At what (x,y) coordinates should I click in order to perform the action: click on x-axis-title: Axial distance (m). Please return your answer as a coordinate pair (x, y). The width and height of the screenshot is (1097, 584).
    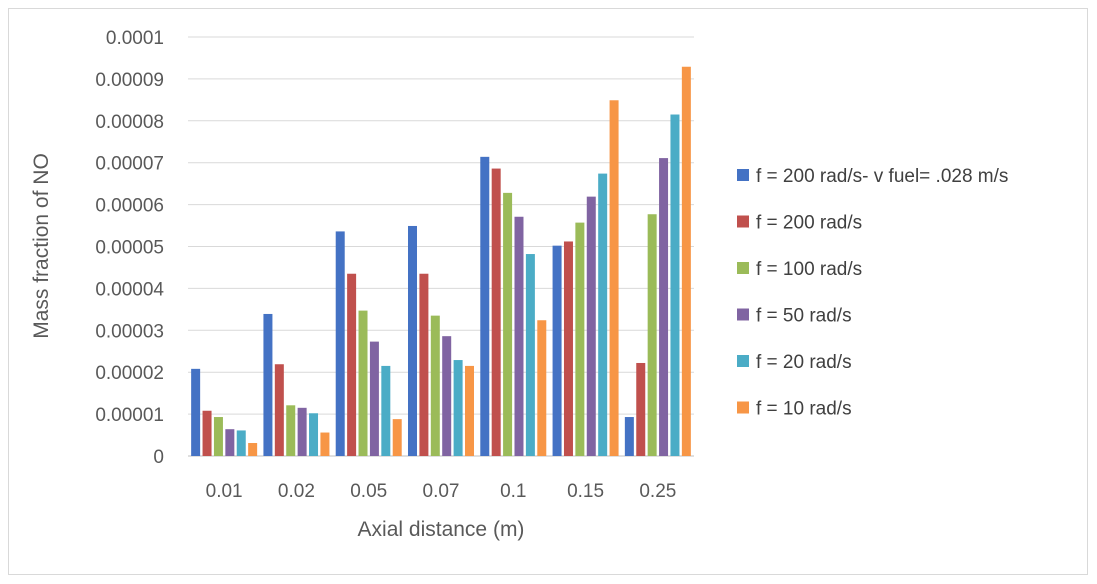
    Looking at the image, I should click on (441, 529).